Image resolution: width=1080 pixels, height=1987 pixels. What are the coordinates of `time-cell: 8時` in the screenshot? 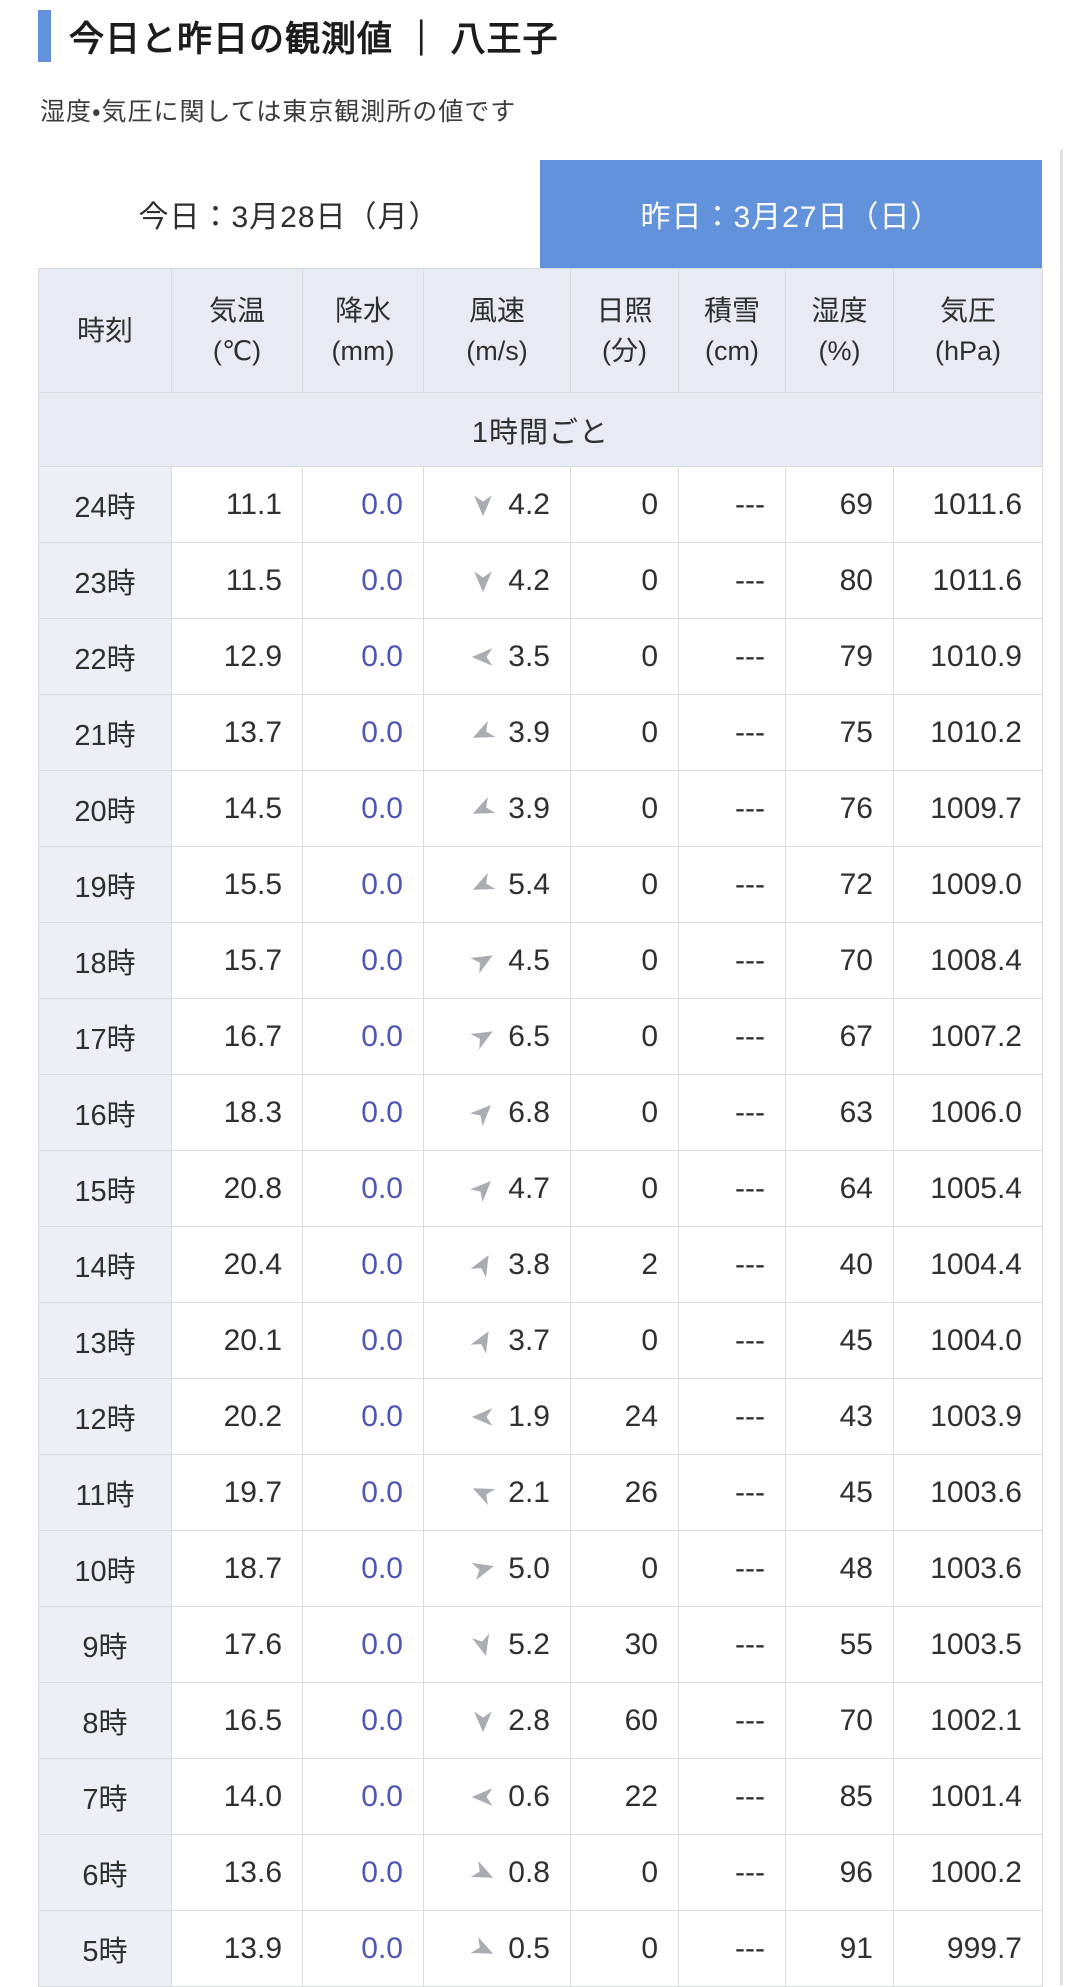 It's located at (105, 1720).